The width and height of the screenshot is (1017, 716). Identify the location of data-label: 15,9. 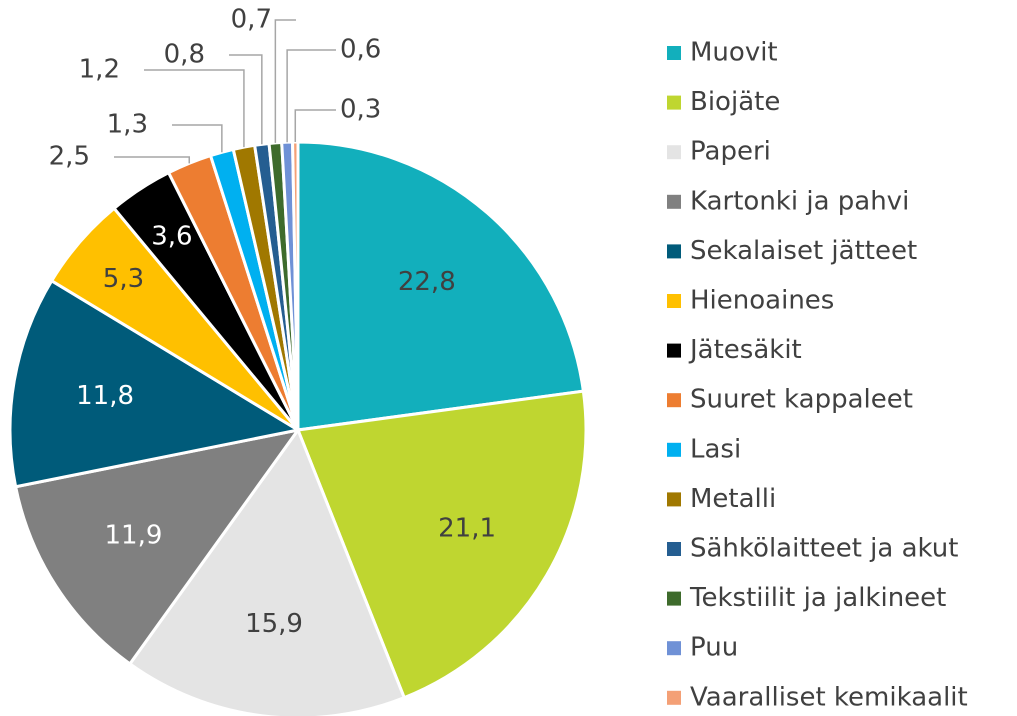
(274, 624).